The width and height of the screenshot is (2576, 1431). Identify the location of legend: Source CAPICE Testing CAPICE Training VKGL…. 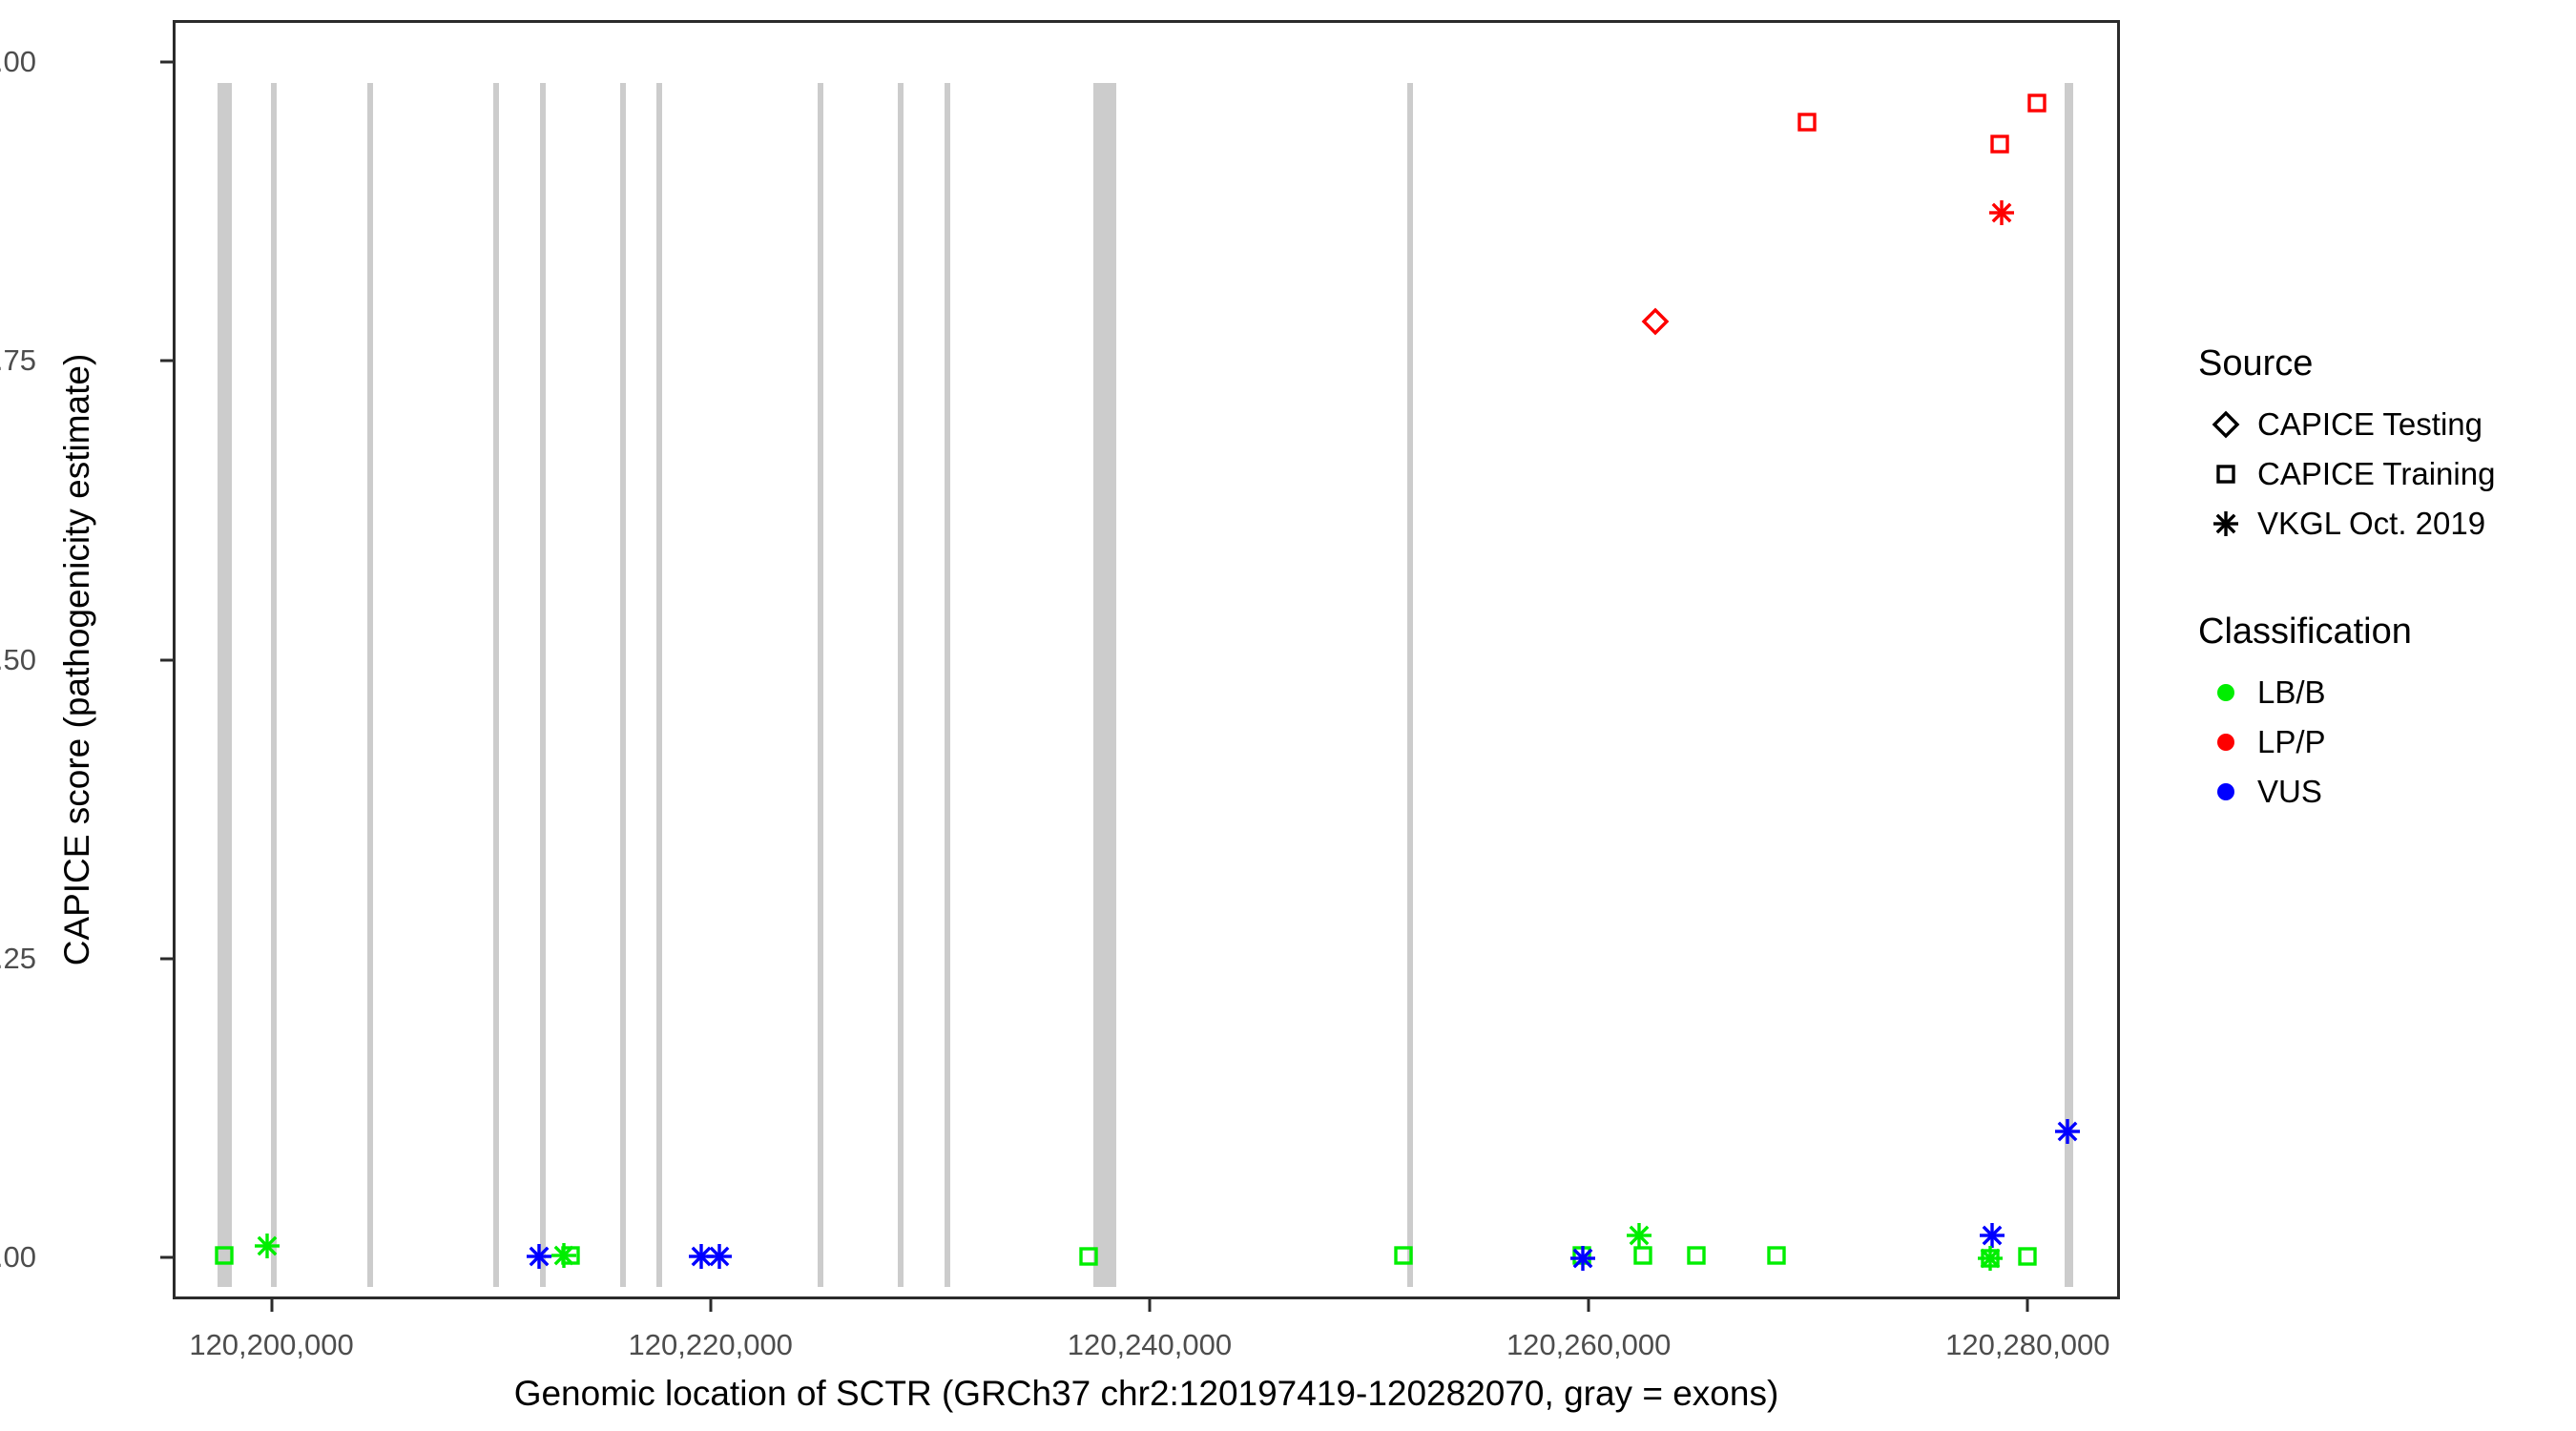
(2375, 580).